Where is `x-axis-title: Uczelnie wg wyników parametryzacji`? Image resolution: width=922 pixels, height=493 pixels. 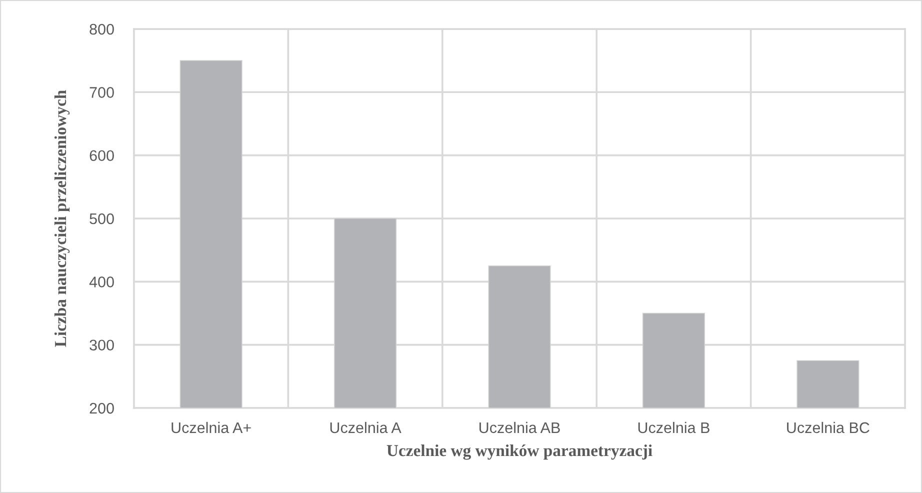
x-axis-title: Uczelnie wg wyników parametryzacji is located at coordinates (519, 452).